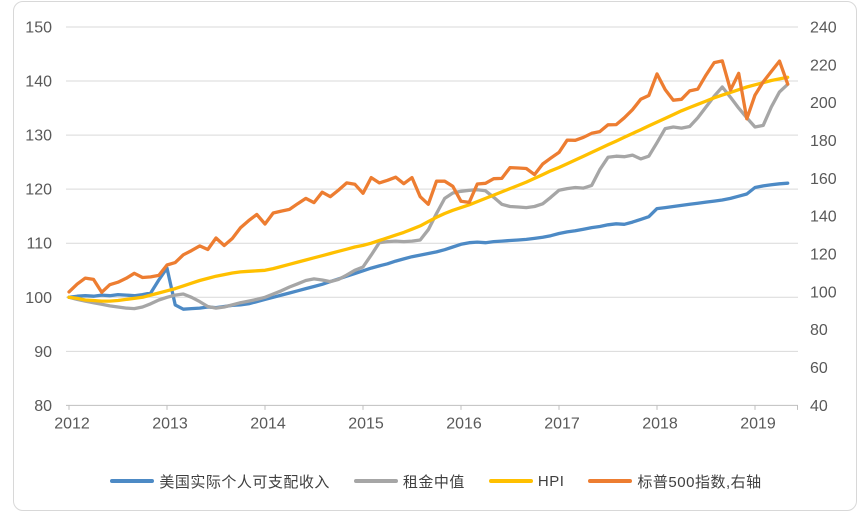 Image resolution: width=865 pixels, height=521 pixels. What do you see at coordinates (38, 82) in the screenshot?
I see `y-axis-label-left: 140` at bounding box center [38, 82].